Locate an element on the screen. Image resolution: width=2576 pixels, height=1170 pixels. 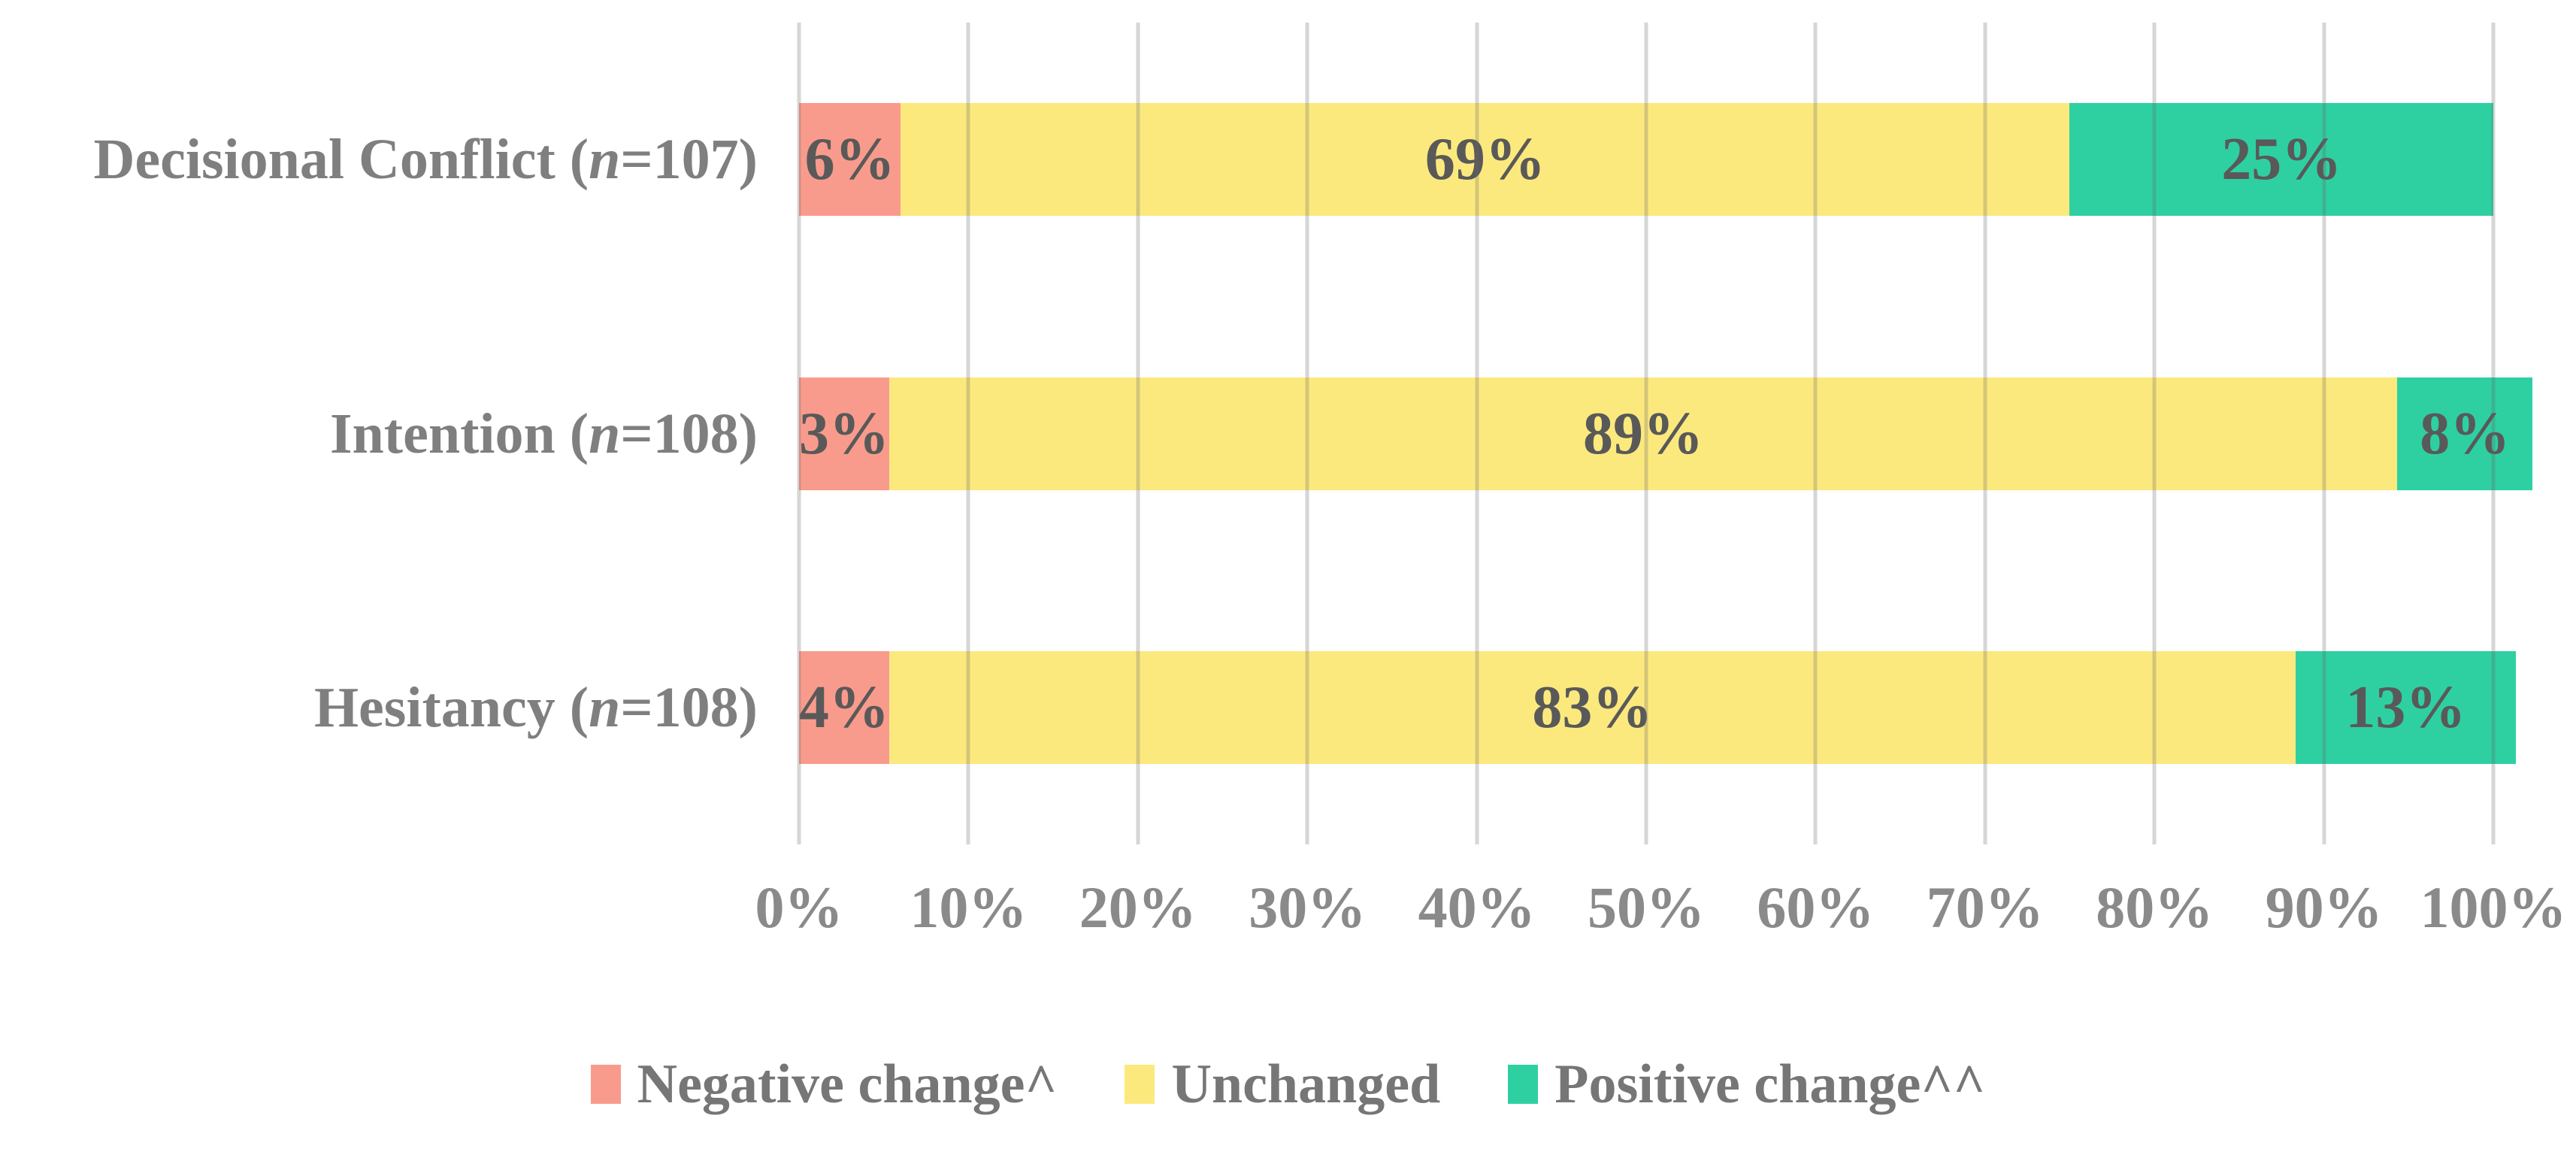
category-label-prefix: Intention ( is located at coordinates (459, 433).